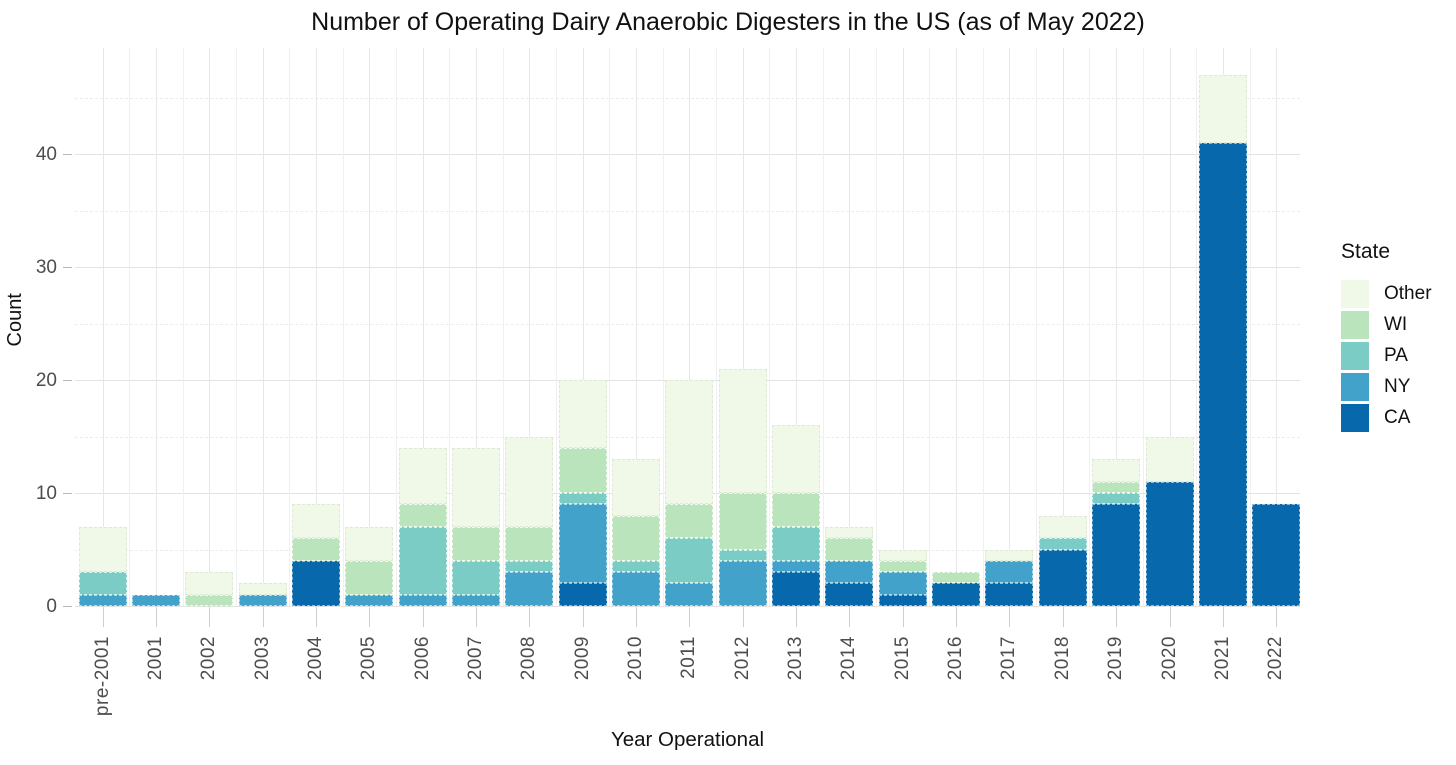 The width and height of the screenshot is (1456, 765). I want to click on x-tick-label-2014: 2014, so click(849, 658).